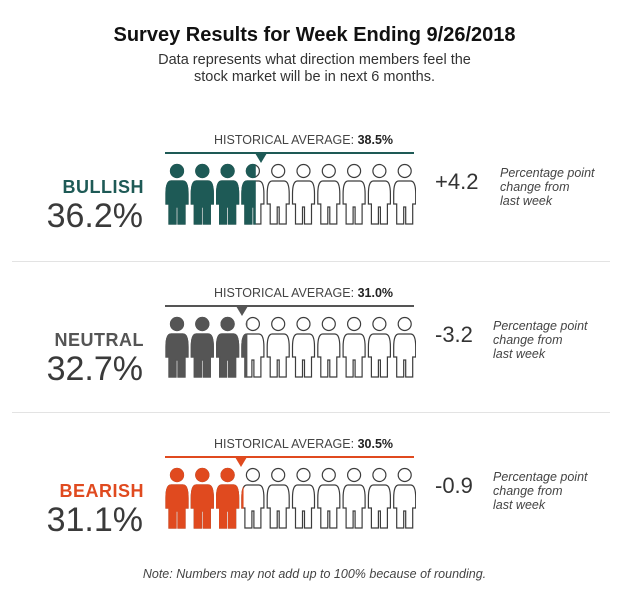 The width and height of the screenshot is (629, 593). I want to click on category-label: BULLISH, so click(103, 187).